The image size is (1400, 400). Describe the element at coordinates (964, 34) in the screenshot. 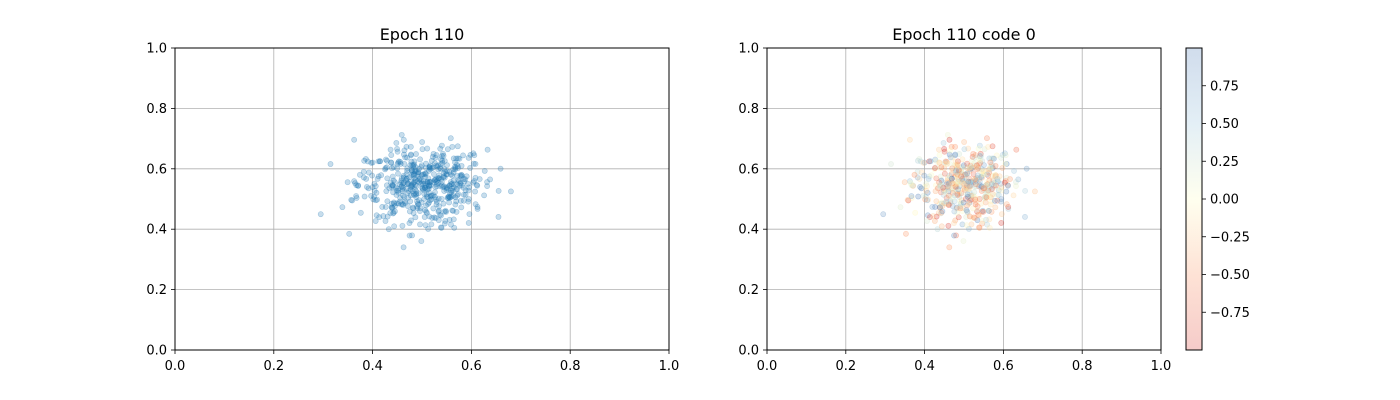

I see `right-title: Epoch 110 code 0` at that location.